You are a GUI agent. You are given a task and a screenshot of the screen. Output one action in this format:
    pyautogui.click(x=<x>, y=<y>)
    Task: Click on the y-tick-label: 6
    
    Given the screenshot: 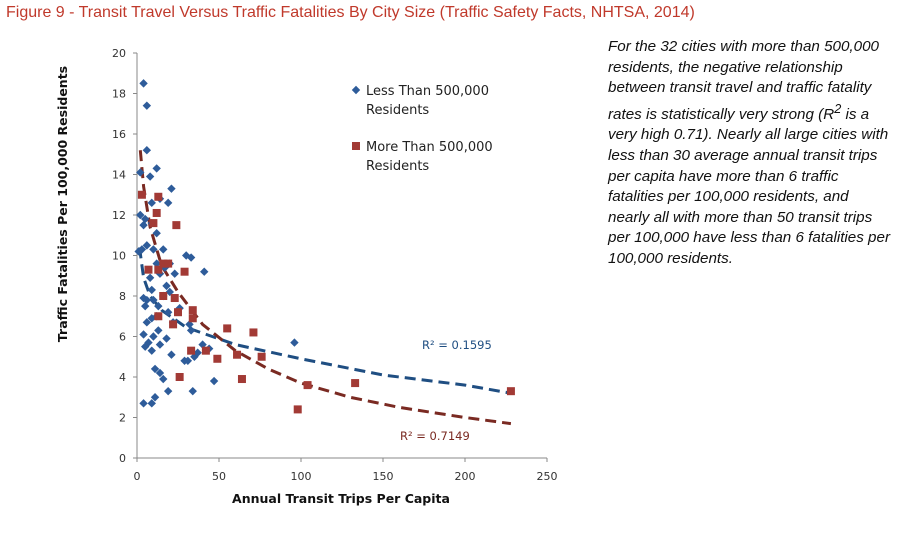 What is the action you would take?
    pyautogui.click(x=122, y=337)
    